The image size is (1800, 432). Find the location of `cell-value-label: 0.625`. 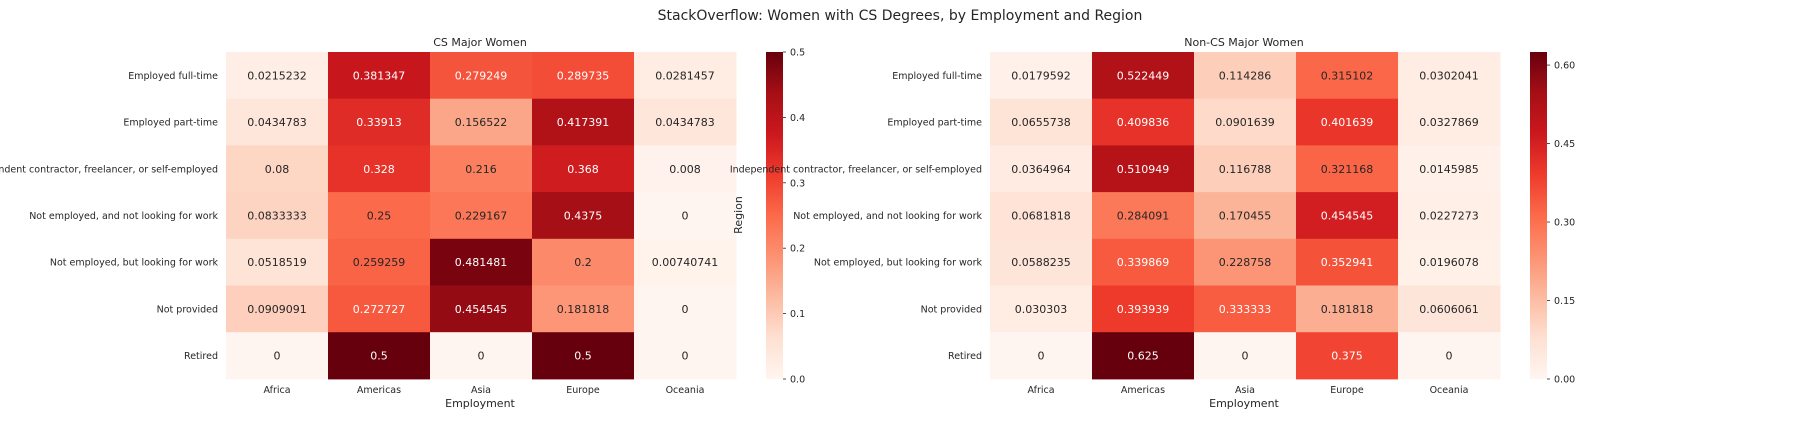

cell-value-label: 0.625 is located at coordinates (1143, 356).